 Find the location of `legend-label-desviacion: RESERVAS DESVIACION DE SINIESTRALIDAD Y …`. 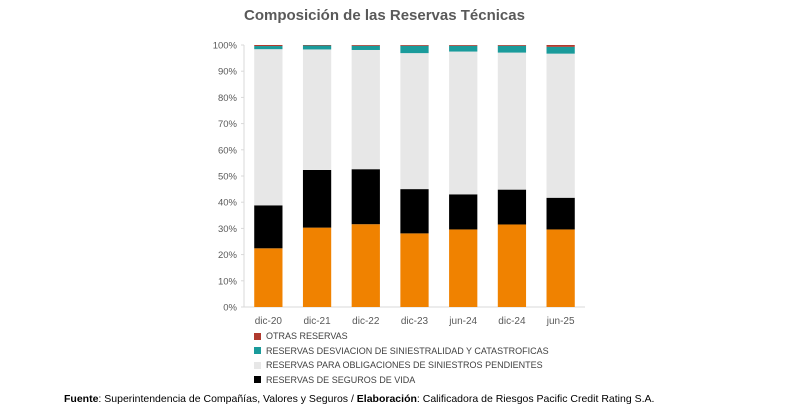

legend-label-desviacion: RESERVAS DESVIACION DE SINIESTRALIDAD Y … is located at coordinates (407, 350).